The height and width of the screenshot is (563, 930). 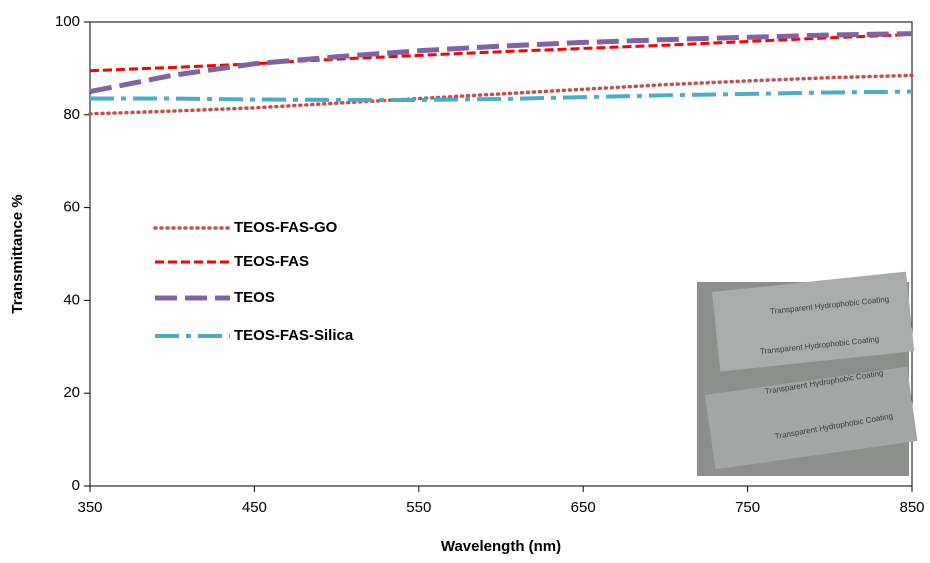 What do you see at coordinates (71, 299) in the screenshot?
I see `y-tick-label: 40` at bounding box center [71, 299].